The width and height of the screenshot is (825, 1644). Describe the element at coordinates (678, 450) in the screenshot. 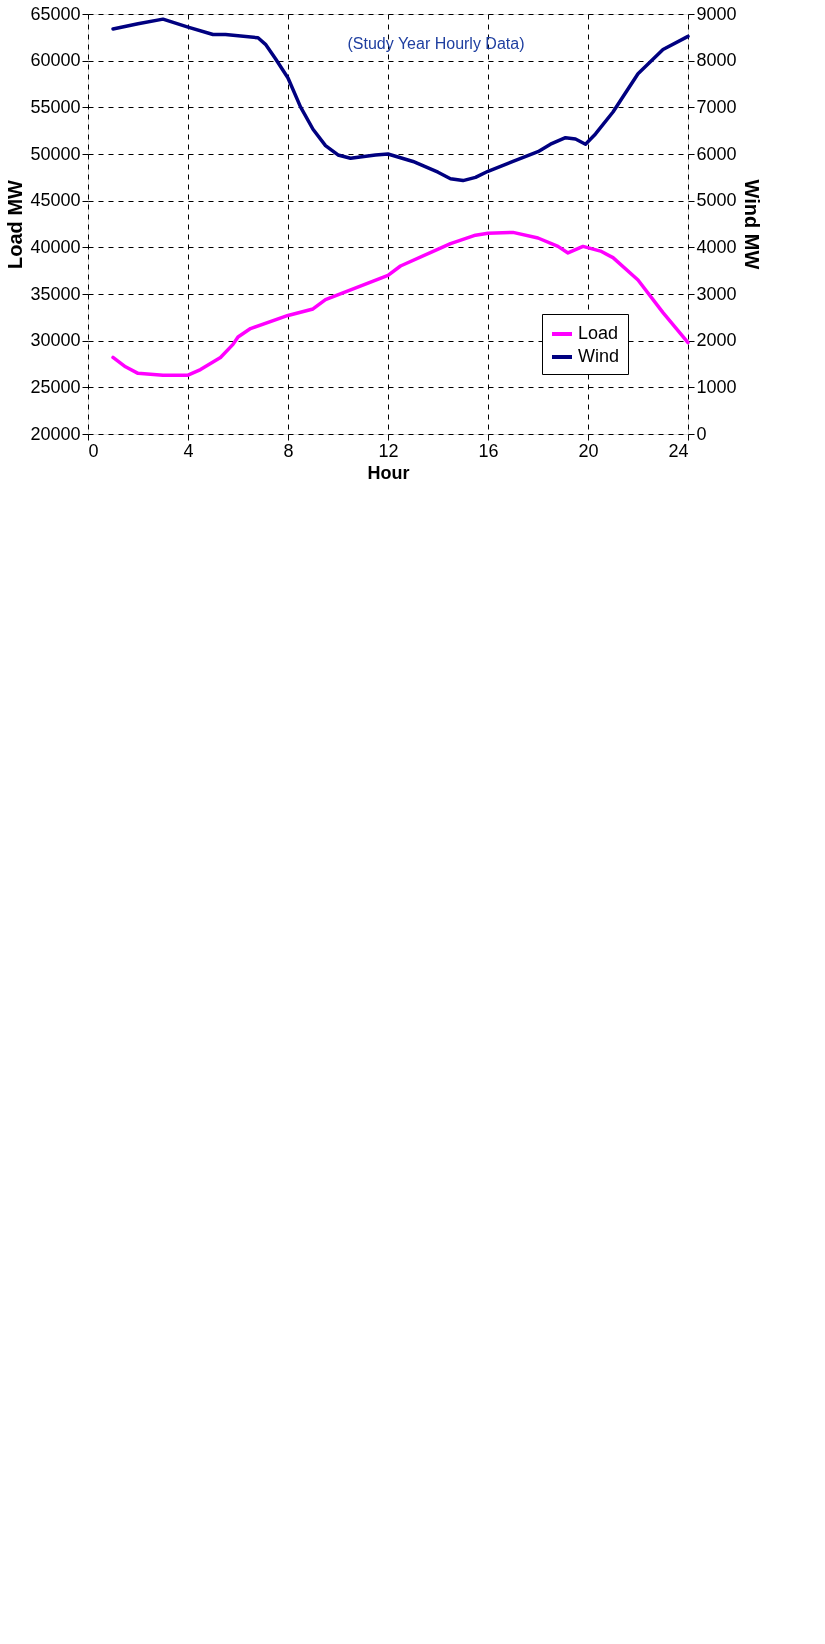

I see `x-tick-label: 24` at that location.